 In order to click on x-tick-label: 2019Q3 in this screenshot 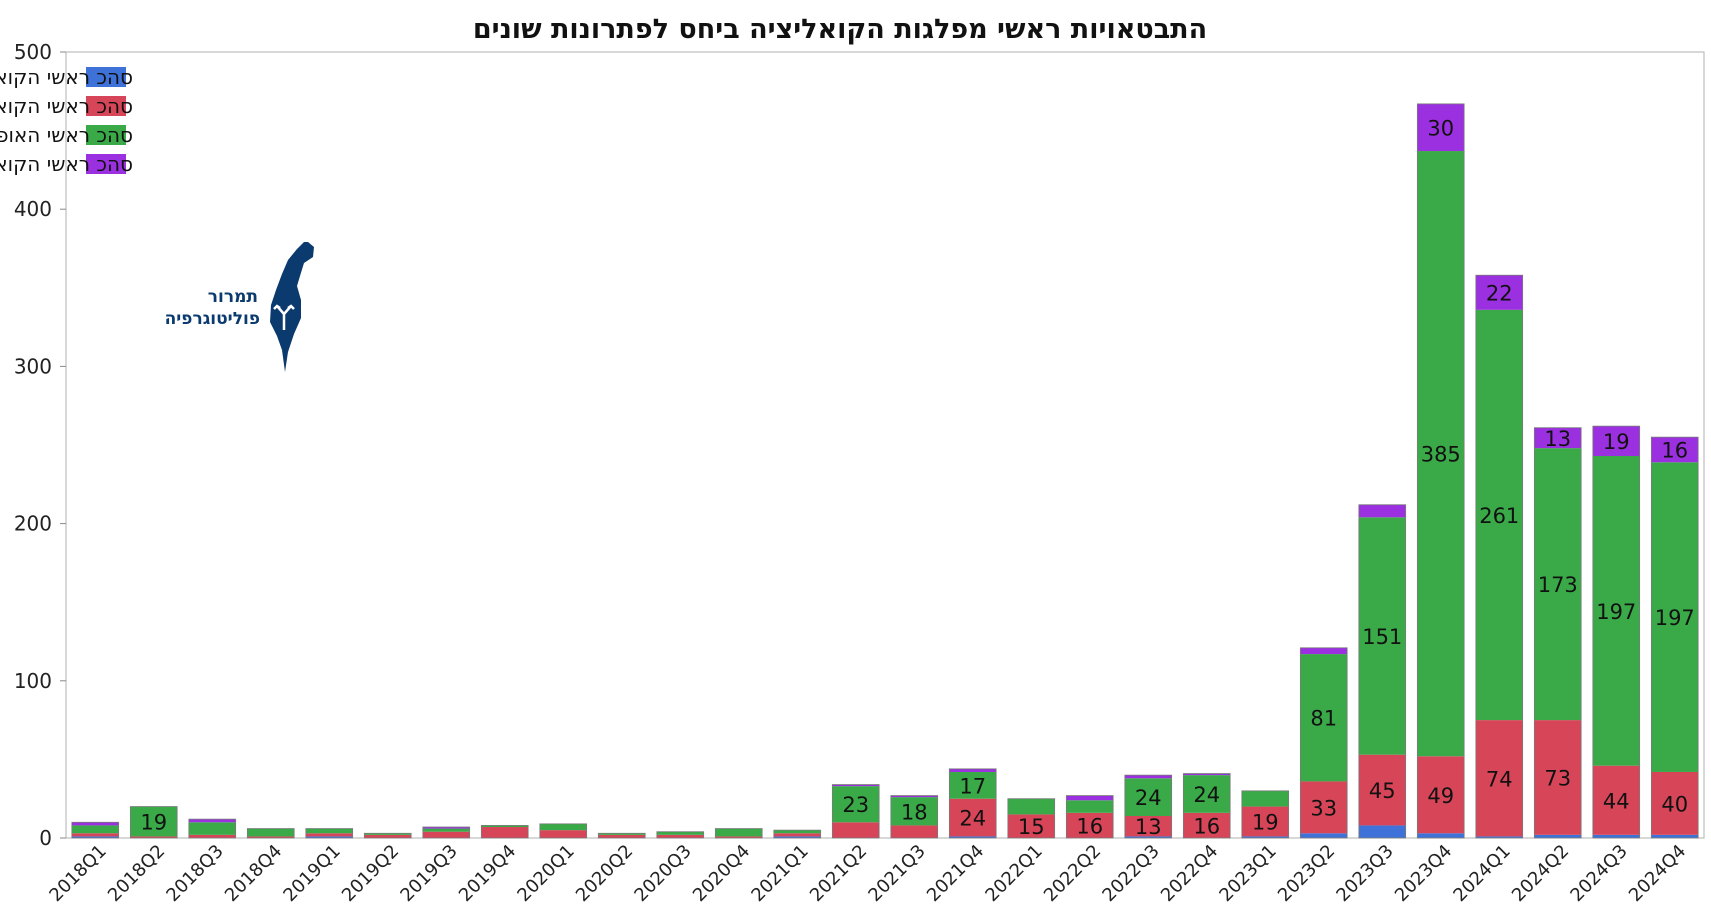, I will do `click(428, 873)`.